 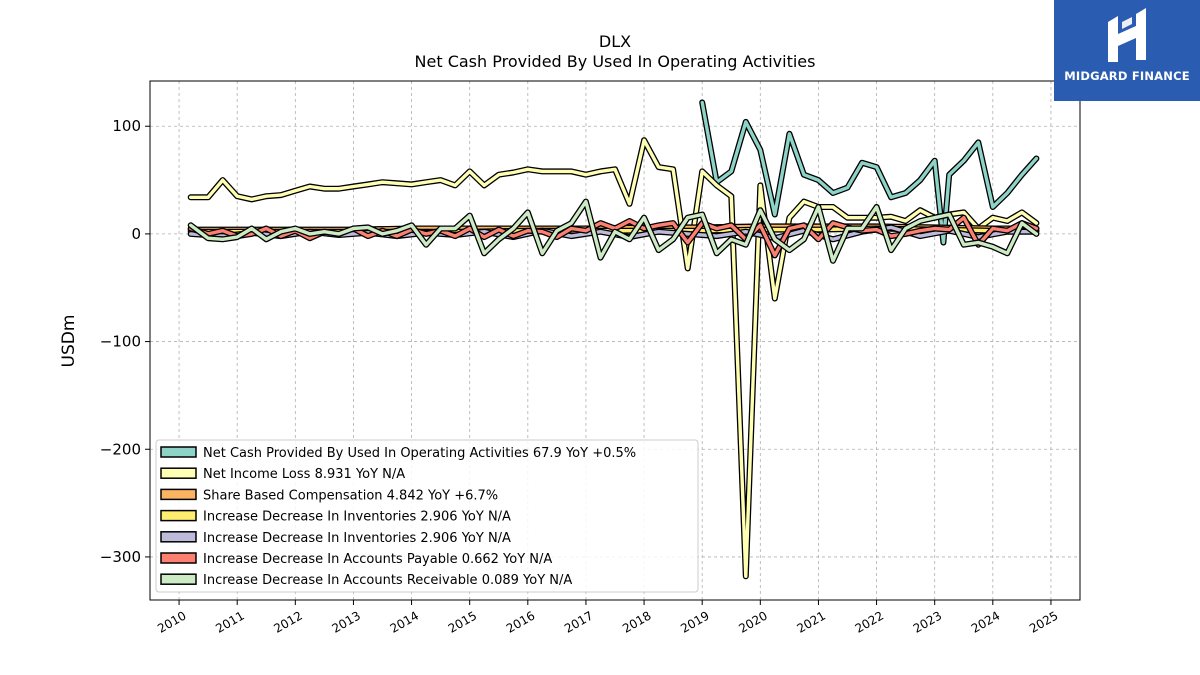 What do you see at coordinates (578, 621) in the screenshot?
I see `x-tick-label: 2017` at bounding box center [578, 621].